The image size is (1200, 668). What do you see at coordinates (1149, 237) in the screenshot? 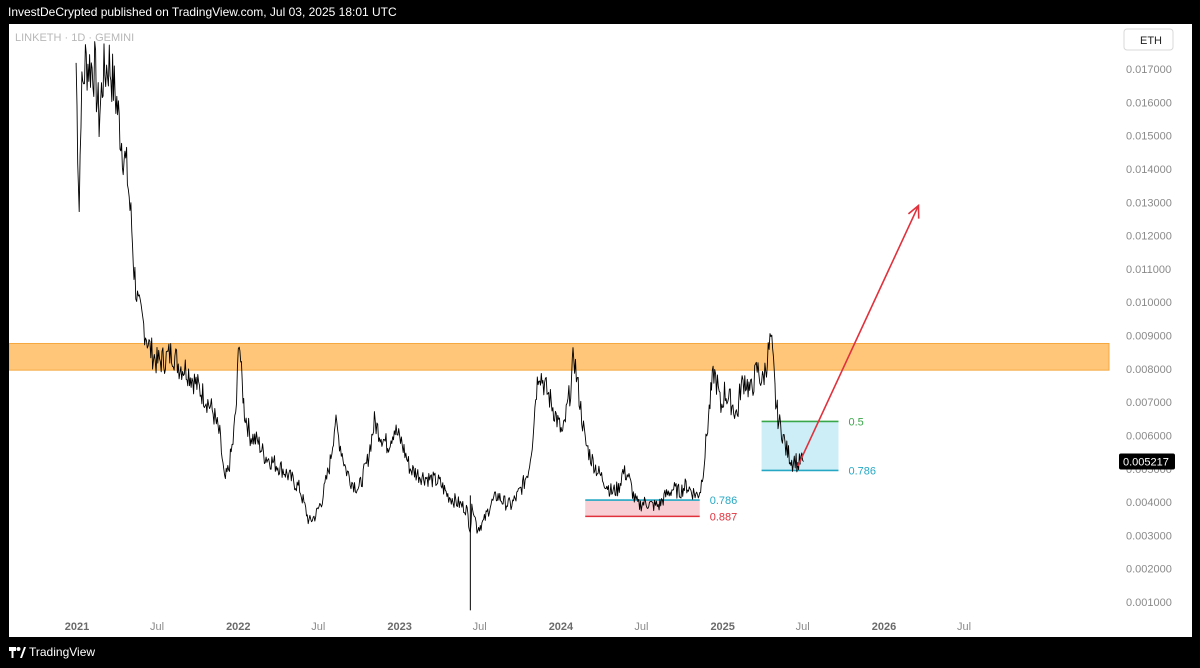
I see `y-tick-label: 0.012000` at bounding box center [1149, 237].